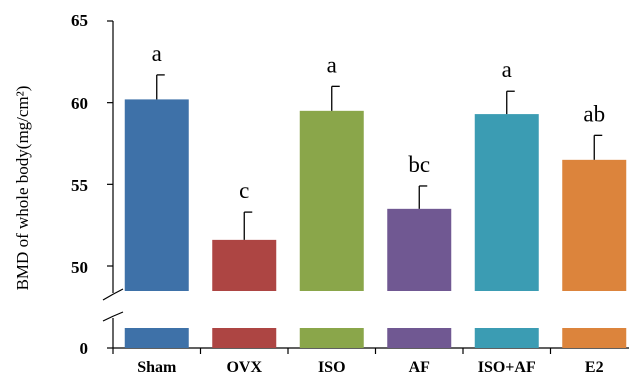 This screenshot has width=629, height=380. What do you see at coordinates (244, 367) in the screenshot?
I see `x-tick-label: OVX` at bounding box center [244, 367].